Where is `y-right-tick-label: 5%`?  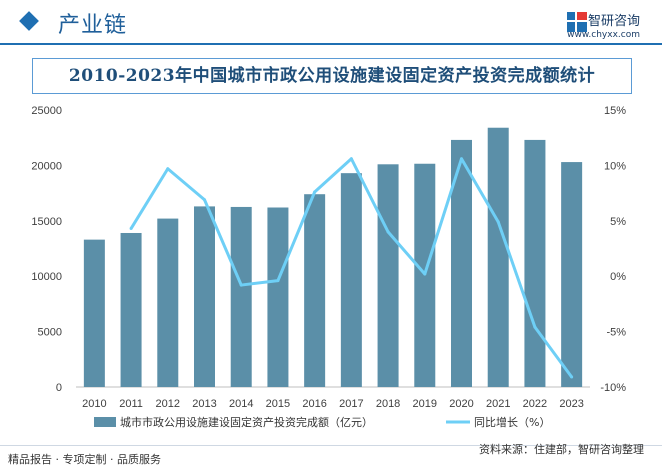
y-right-tick-label: 5% is located at coordinates (618, 222).